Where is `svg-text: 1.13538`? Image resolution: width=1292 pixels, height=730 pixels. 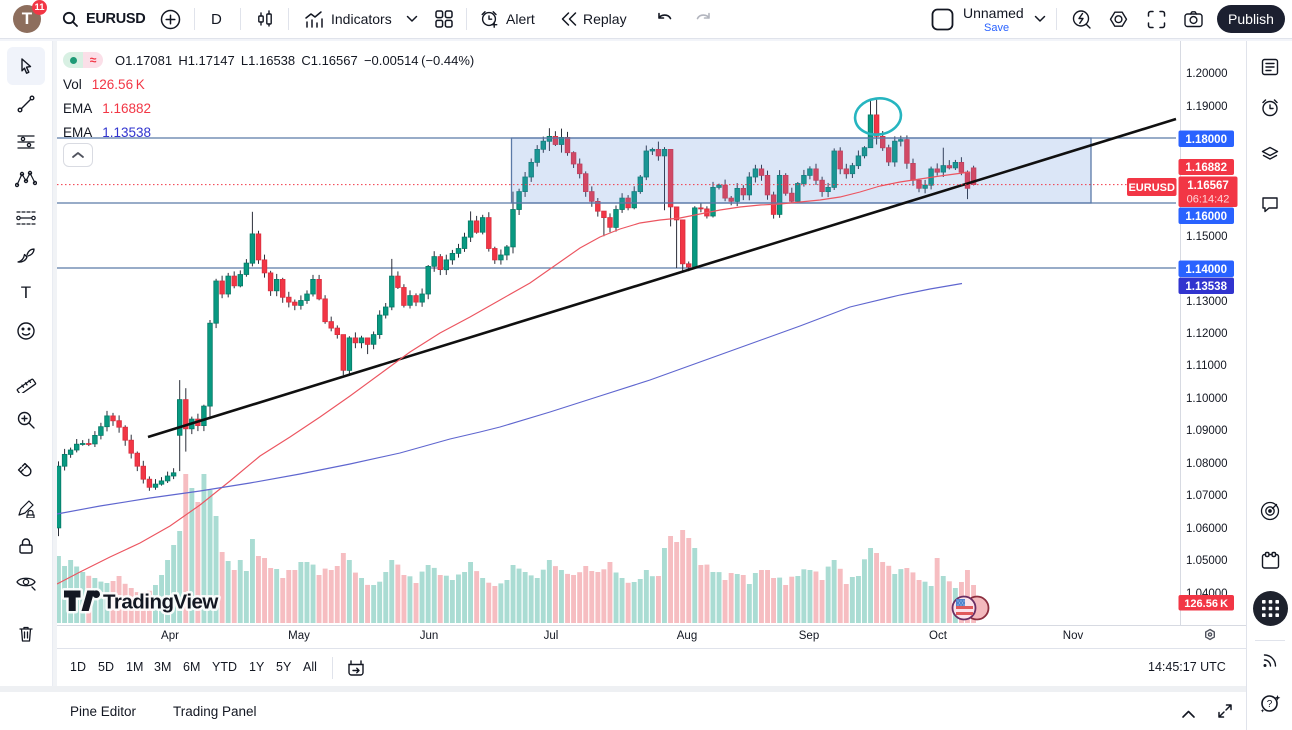 svg-text: 1.13538 is located at coordinates (1206, 287).